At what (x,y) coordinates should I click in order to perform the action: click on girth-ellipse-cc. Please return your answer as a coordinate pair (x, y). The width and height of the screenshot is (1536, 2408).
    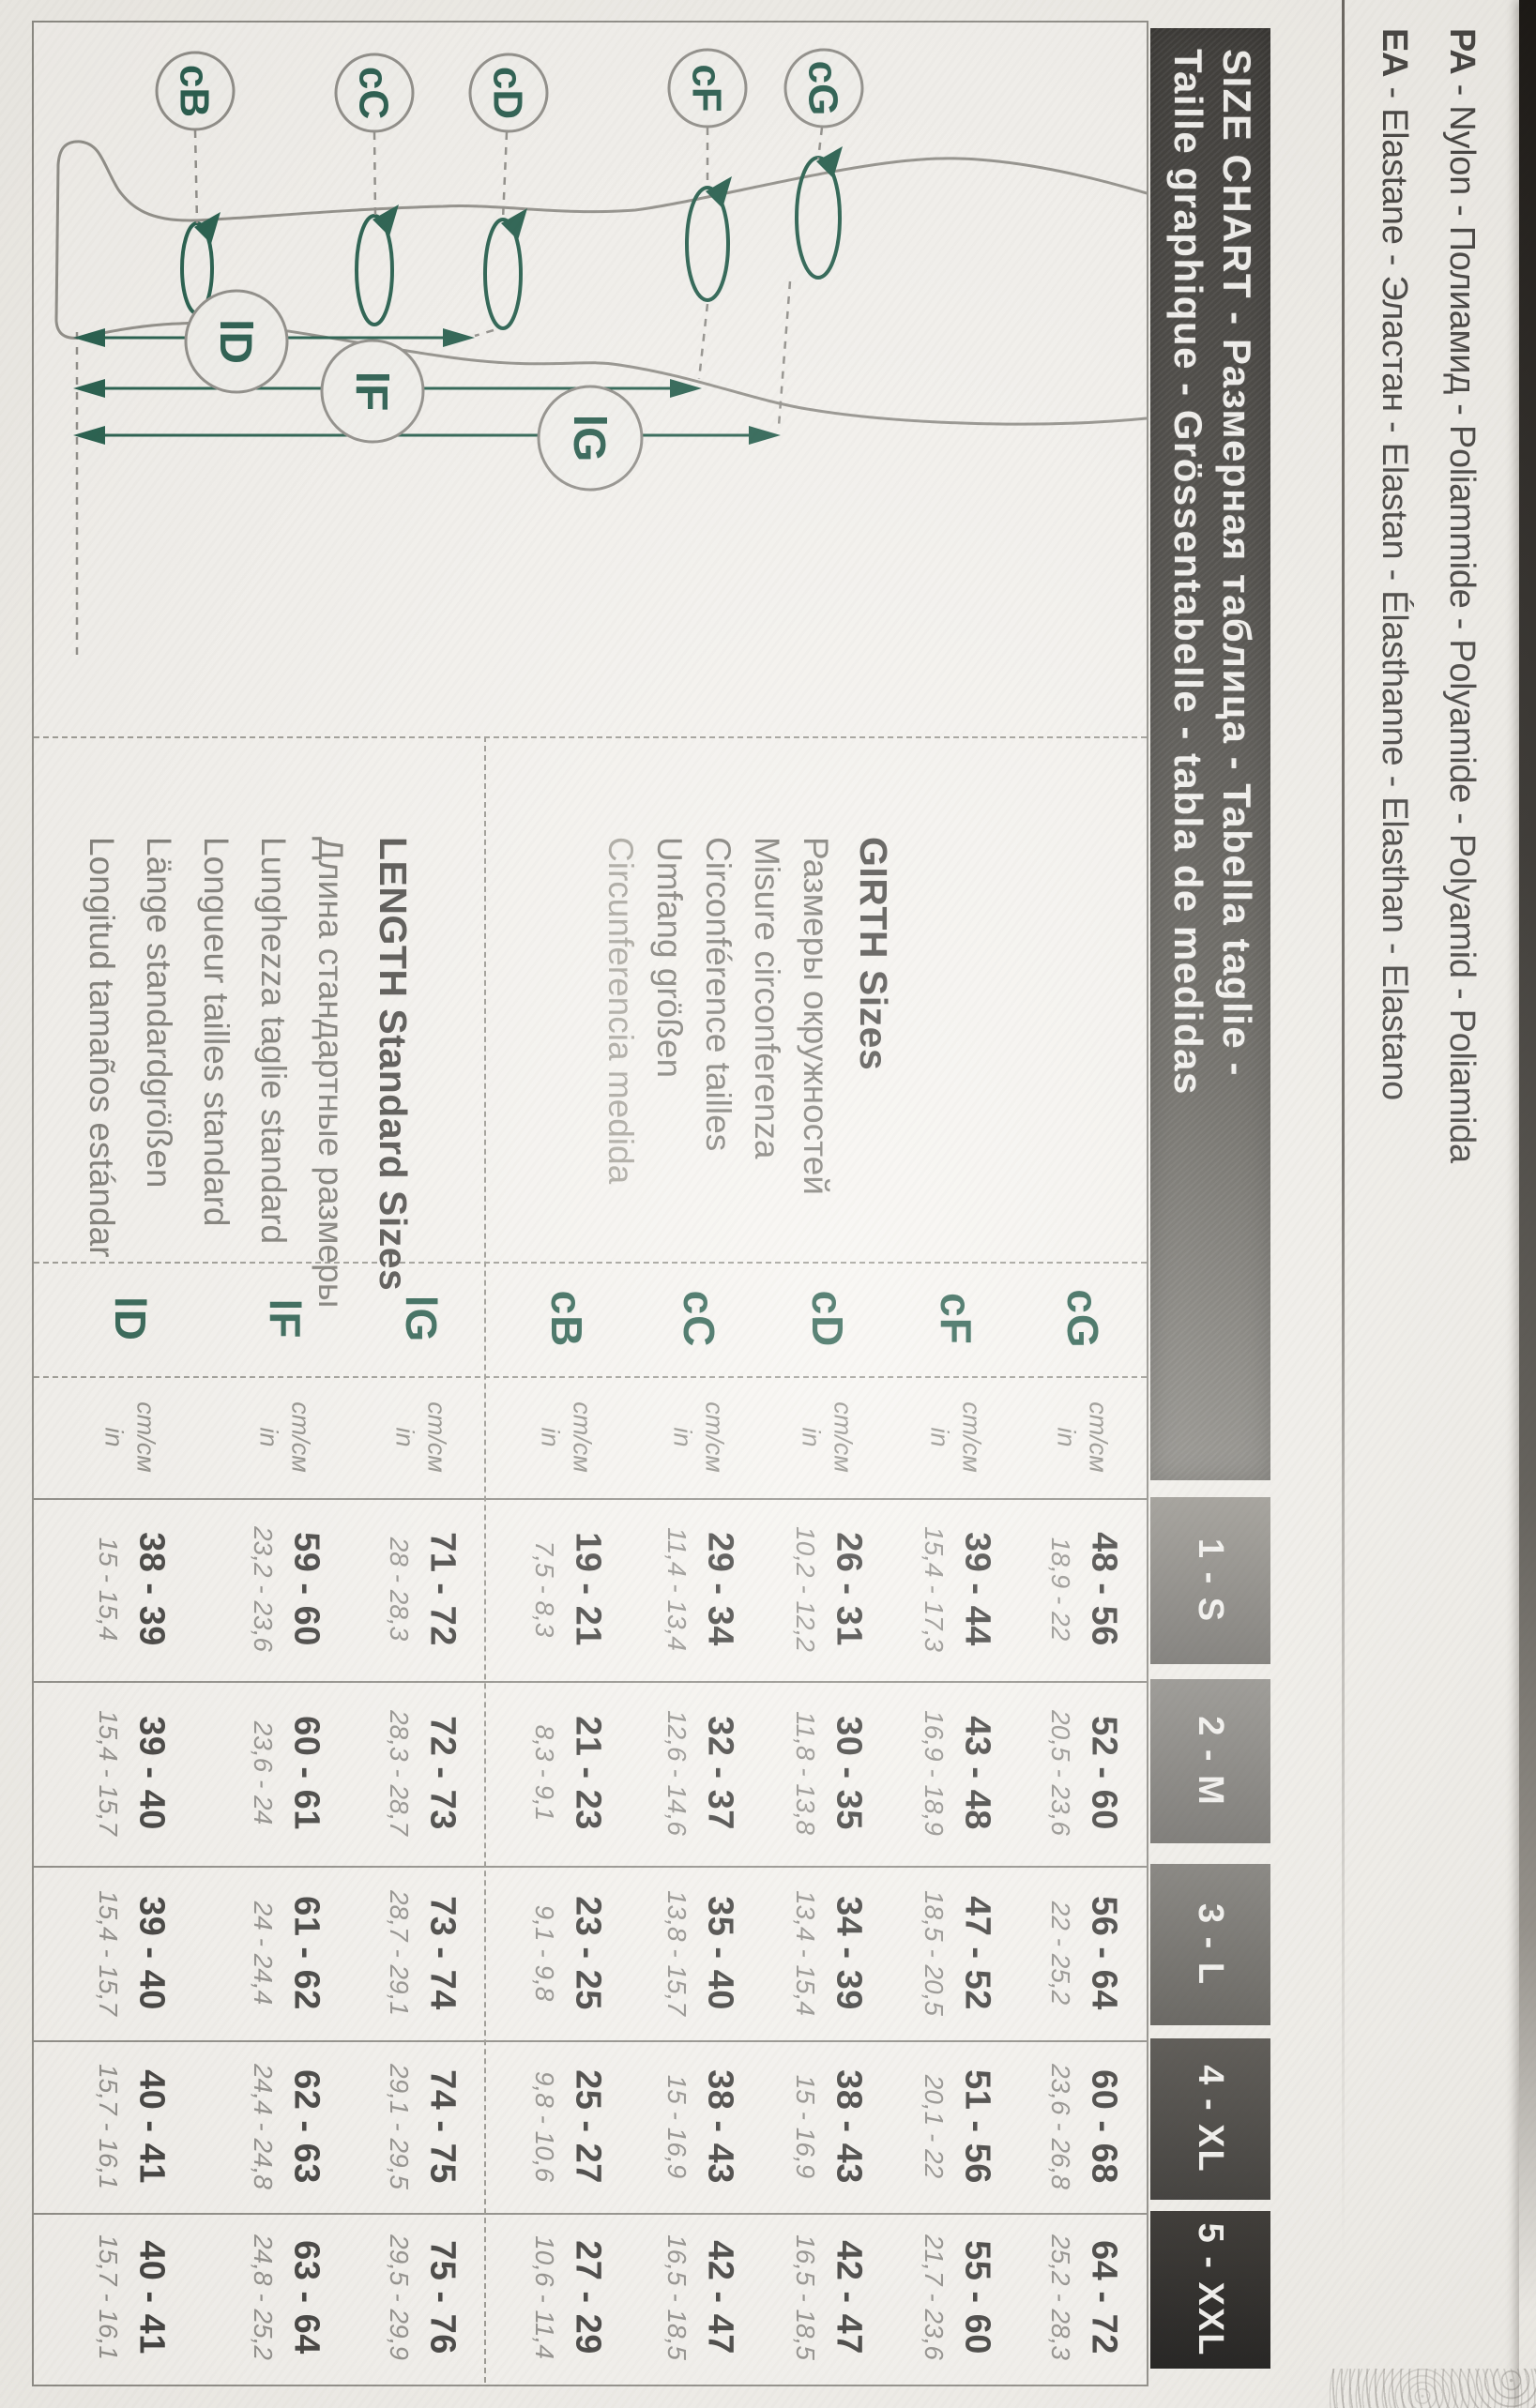
    Looking at the image, I should click on (374, 270).